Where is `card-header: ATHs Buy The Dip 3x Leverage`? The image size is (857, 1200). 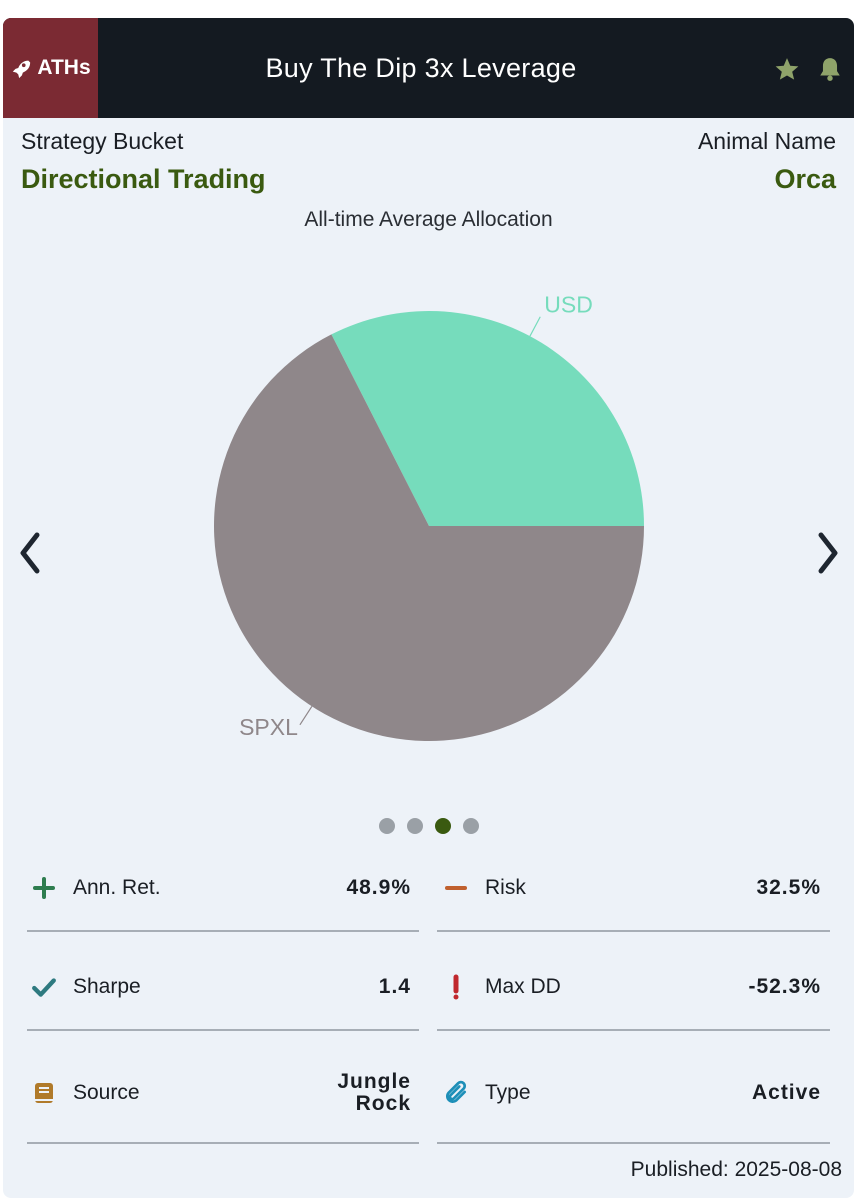 card-header: ATHs Buy The Dip 3x Leverage is located at coordinates (428, 68).